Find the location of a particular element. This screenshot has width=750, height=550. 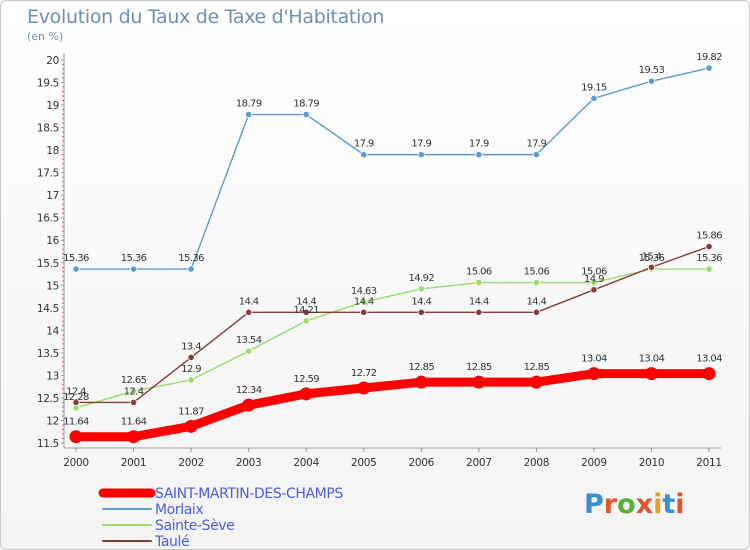

chart-title: Evolution du Taux de Taxe d'Habitation is located at coordinates (206, 17).